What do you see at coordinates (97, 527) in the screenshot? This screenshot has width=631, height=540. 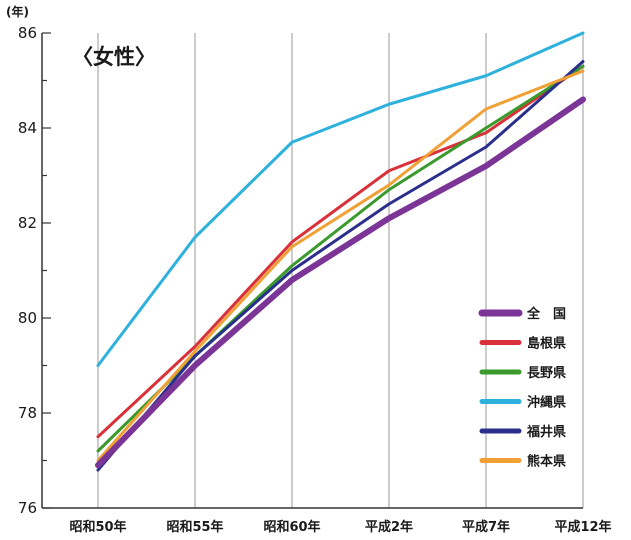 I see `x-tick-label: 昭和50年` at bounding box center [97, 527].